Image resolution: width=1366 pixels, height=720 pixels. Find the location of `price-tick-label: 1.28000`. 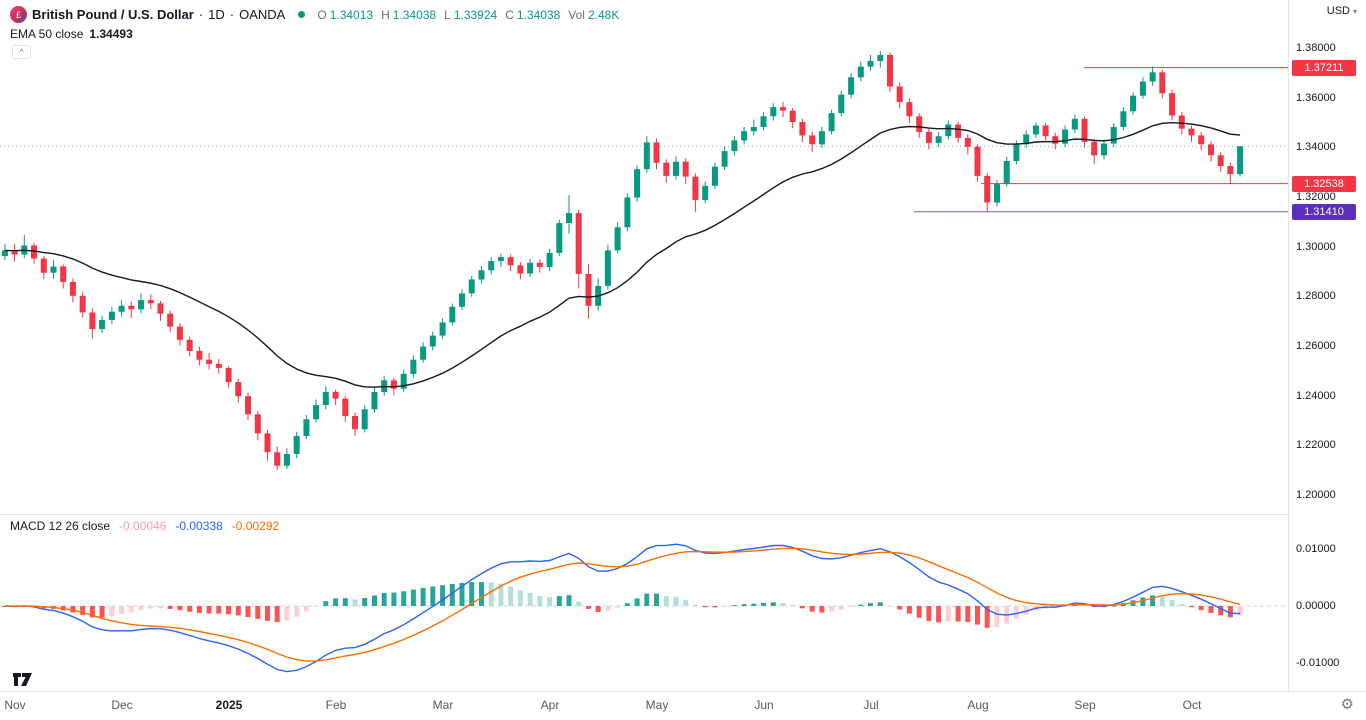

price-tick-label: 1.28000 is located at coordinates (1316, 296).